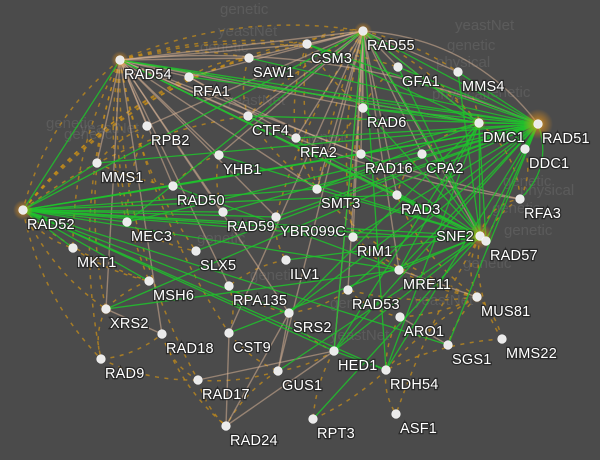 The height and width of the screenshot is (460, 600). What do you see at coordinates (97, 163) in the screenshot?
I see `node-MMS1` at bounding box center [97, 163].